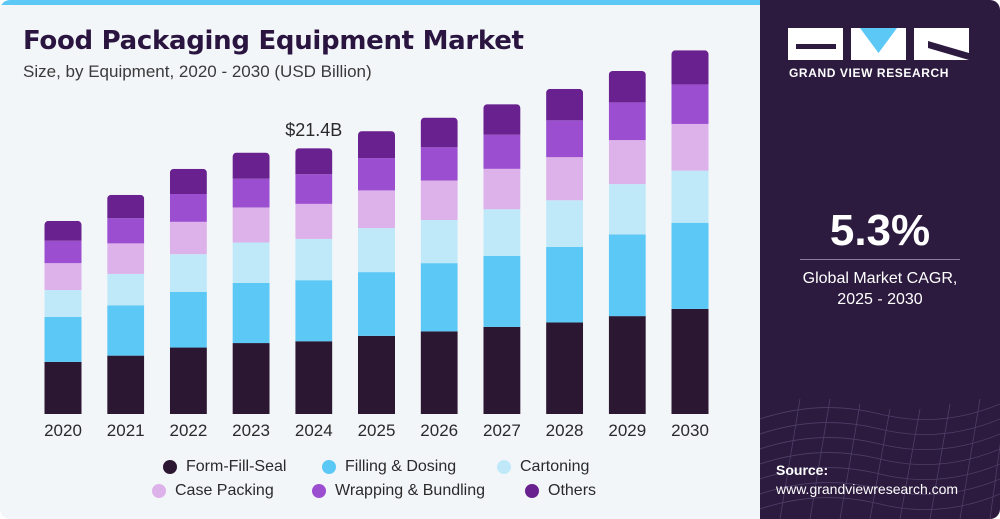 The image size is (1000, 519). I want to click on legend-label: Others, so click(572, 490).